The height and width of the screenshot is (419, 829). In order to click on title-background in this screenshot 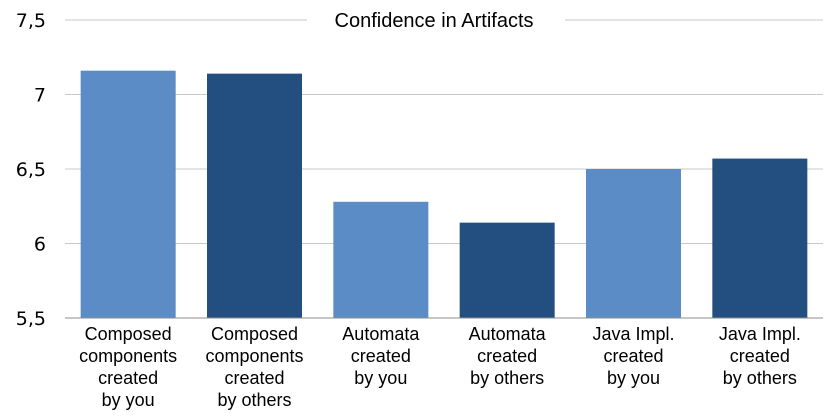, I will do `click(436, 20)`.